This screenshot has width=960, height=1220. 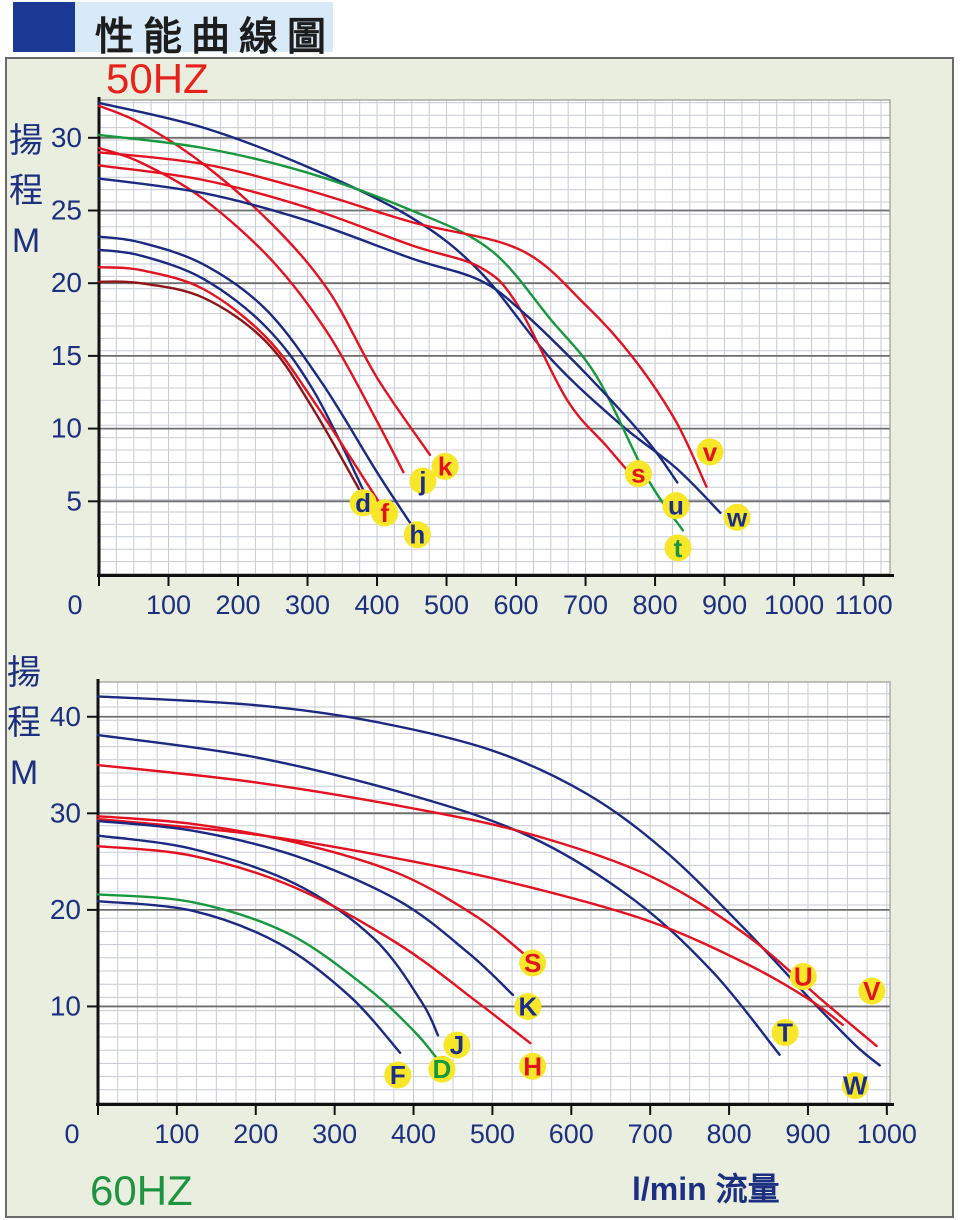 I want to click on curve-label-w: w, so click(x=737, y=517).